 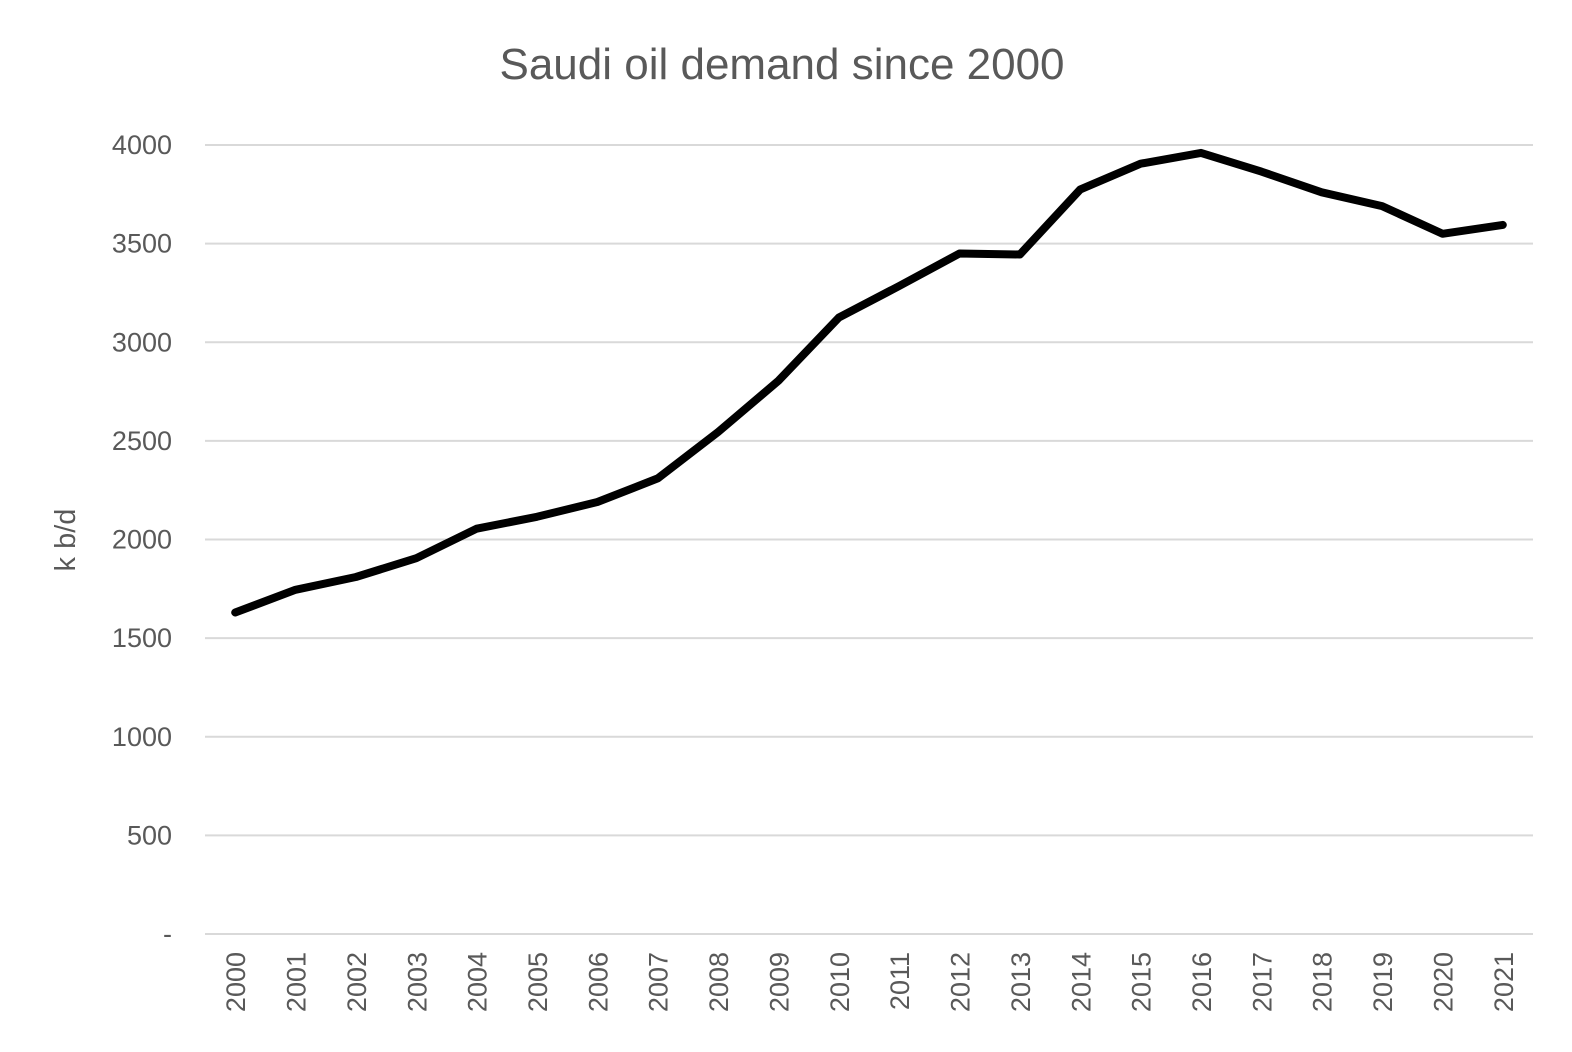 What do you see at coordinates (297, 982) in the screenshot?
I see `x-tick-label-2001: 2001` at bounding box center [297, 982].